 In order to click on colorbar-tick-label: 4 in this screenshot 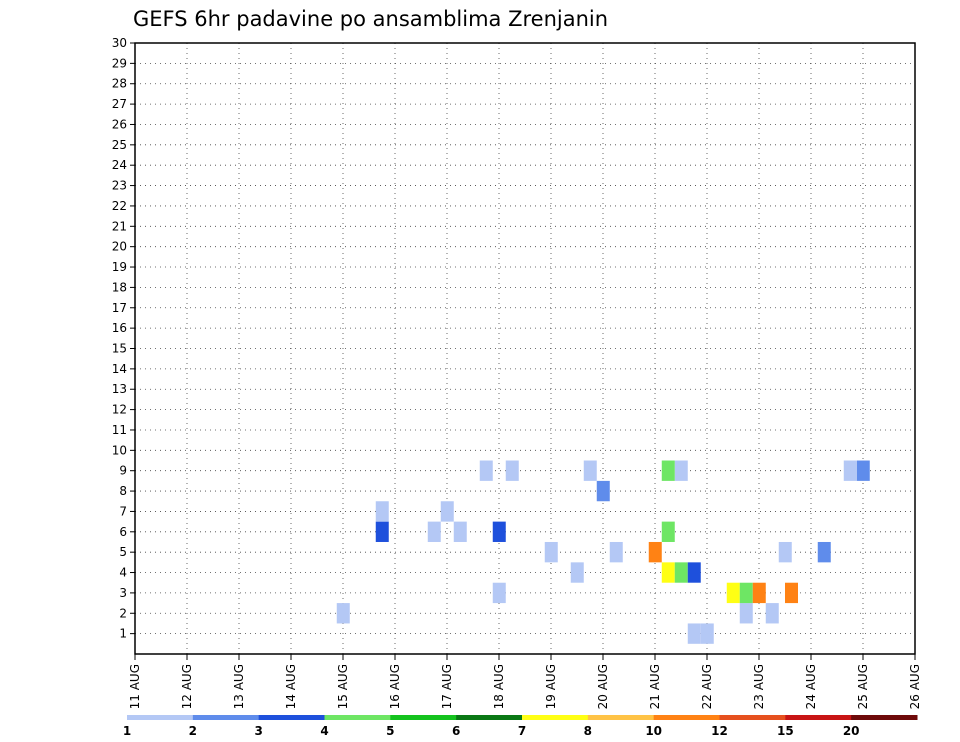, I will do `click(324, 731)`.